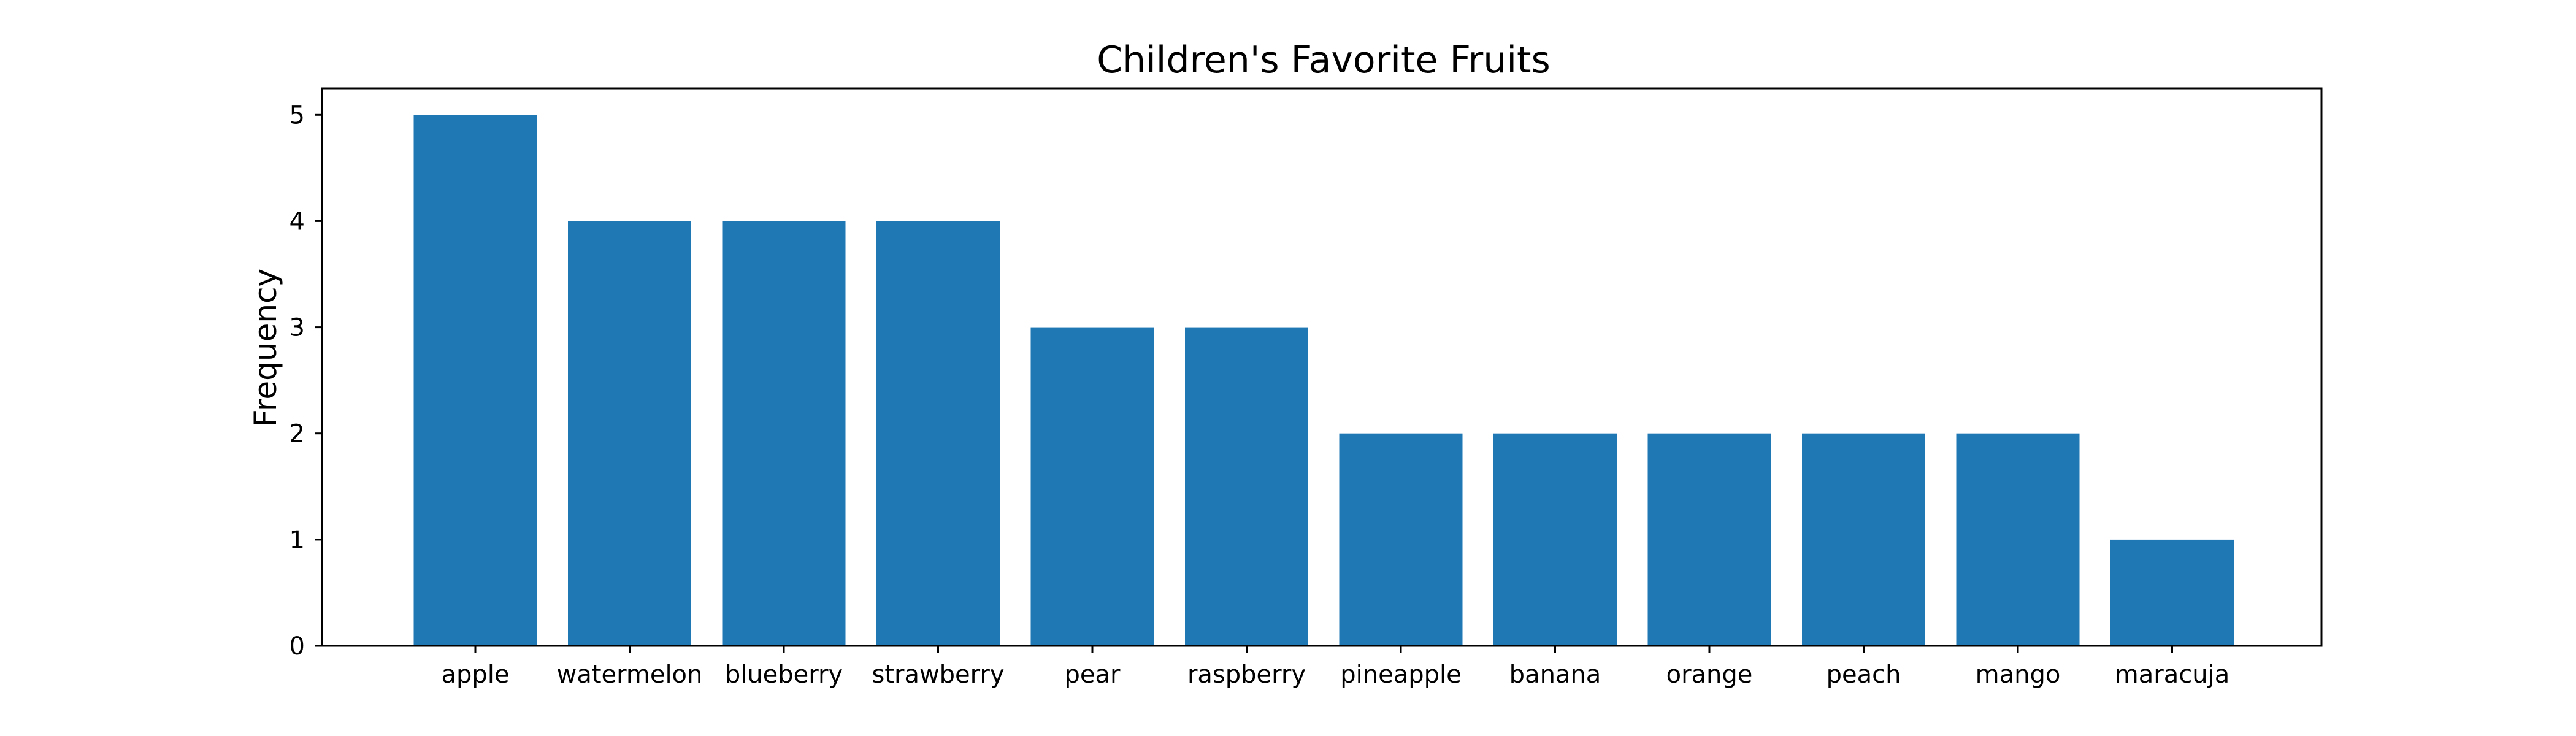 The height and width of the screenshot is (736, 2576). Describe the element at coordinates (938, 433) in the screenshot. I see `bar-strawberry` at that location.